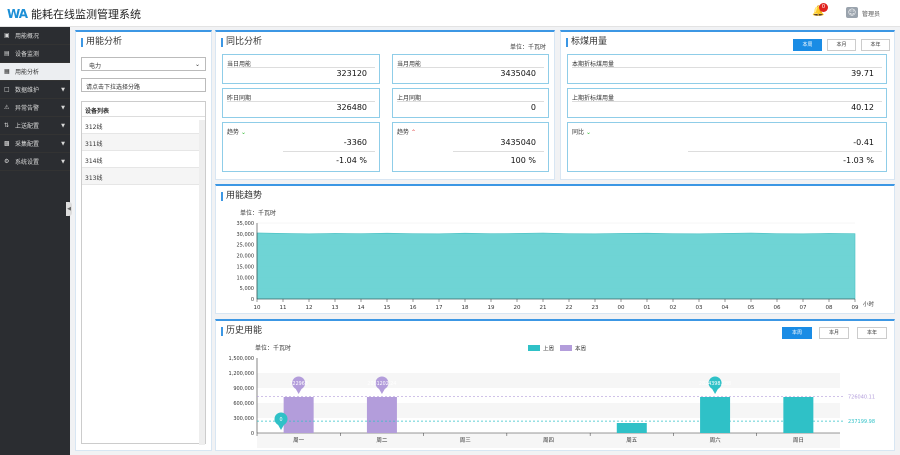 The image size is (900, 455). What do you see at coordinates (382, 383) in the screenshot?
I see `pin-marker` at bounding box center [382, 383].